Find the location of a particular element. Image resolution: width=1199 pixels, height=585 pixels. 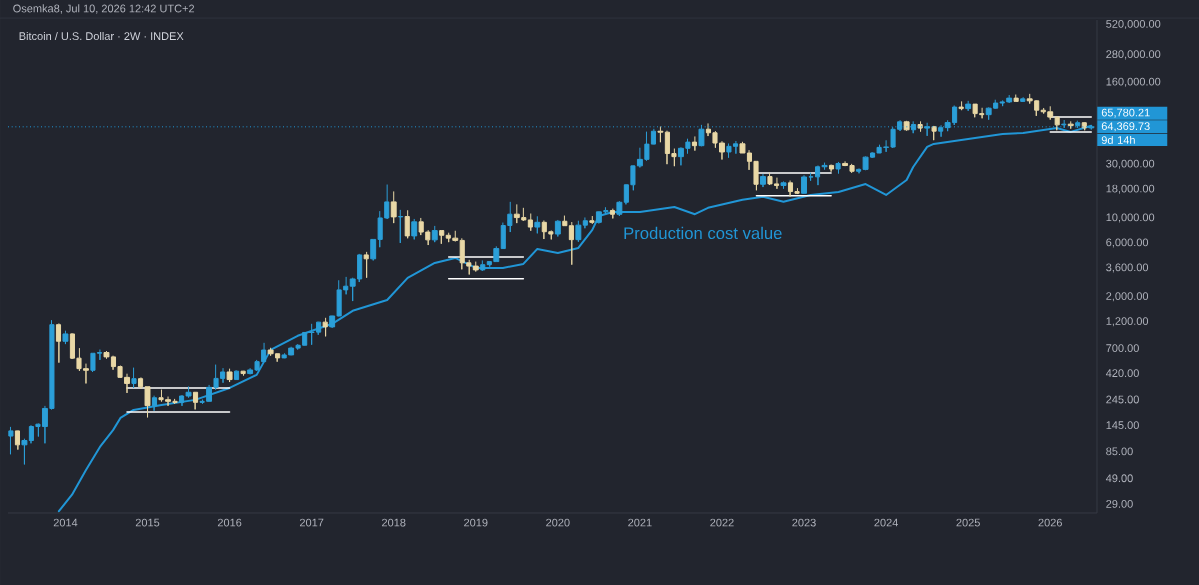

y-tick-label: 700.00 is located at coordinates (1122, 348).